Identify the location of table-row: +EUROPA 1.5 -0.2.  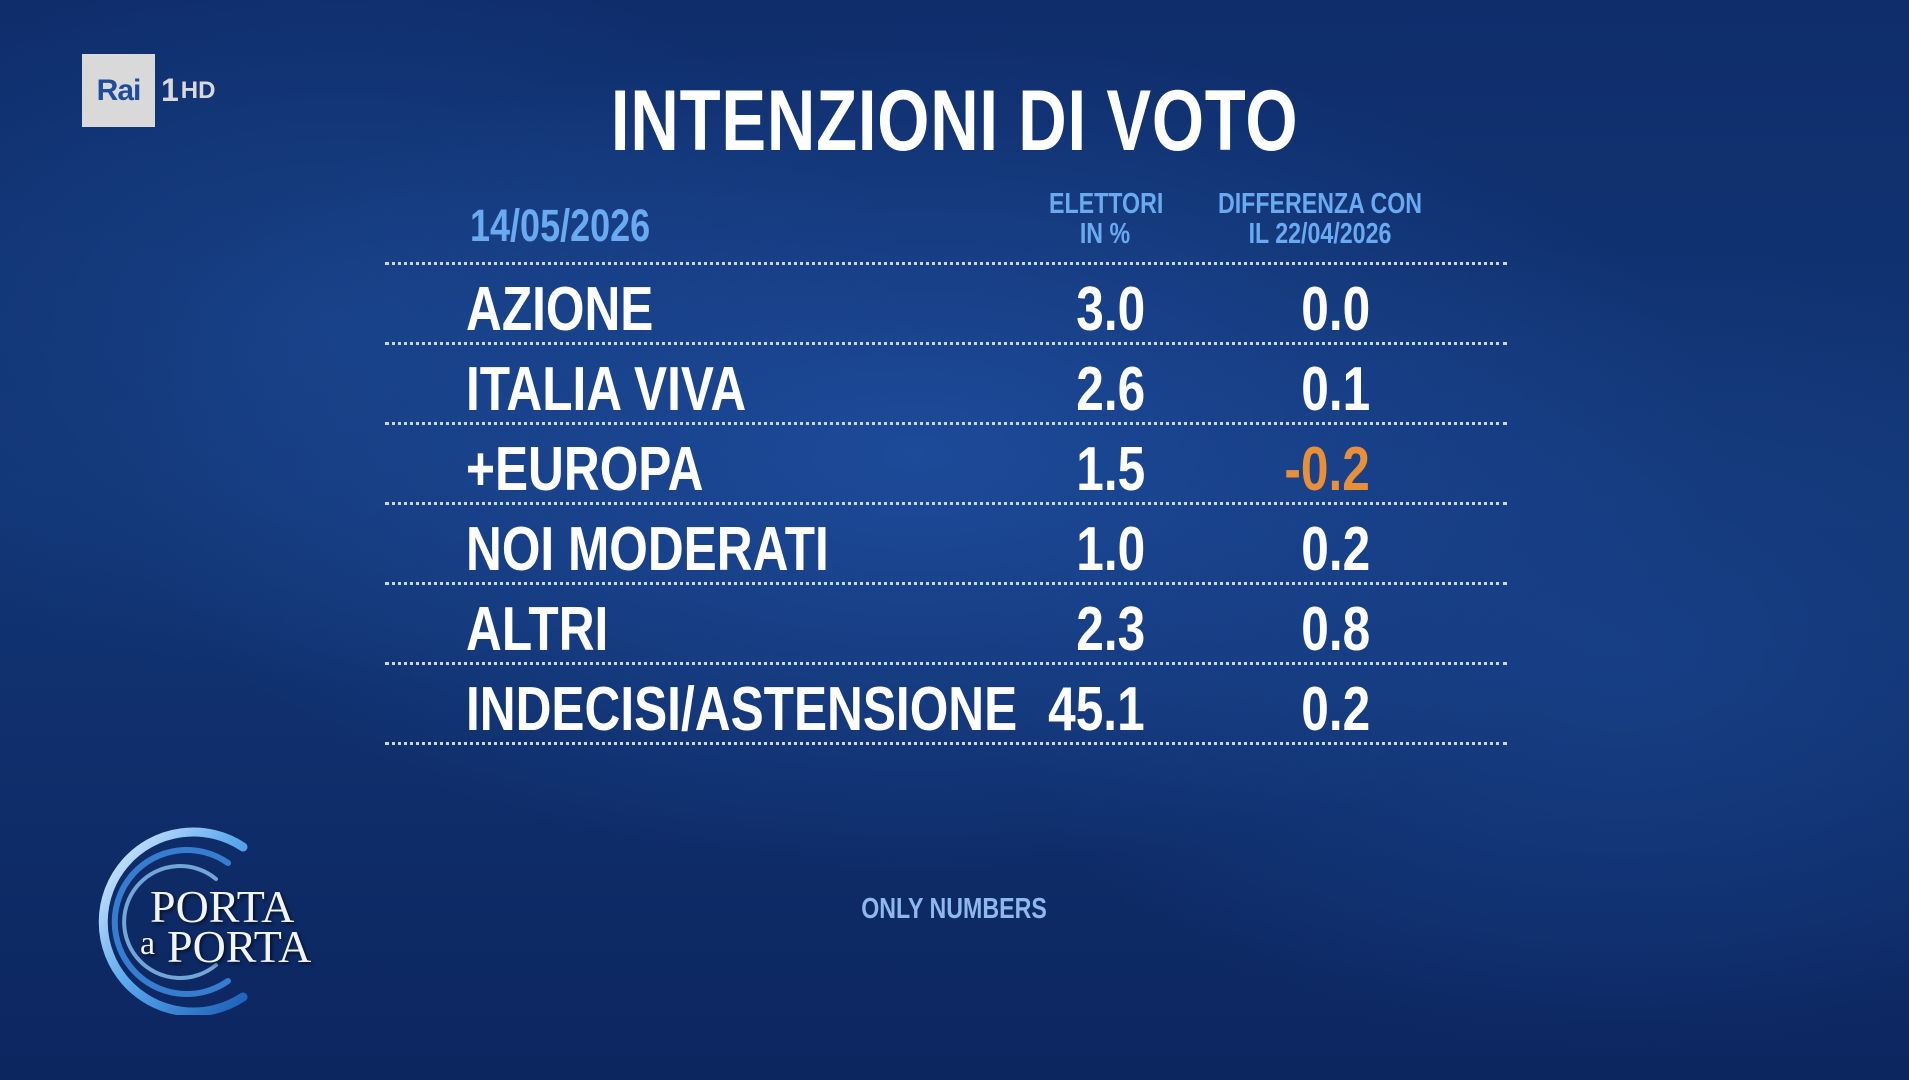
(954, 464).